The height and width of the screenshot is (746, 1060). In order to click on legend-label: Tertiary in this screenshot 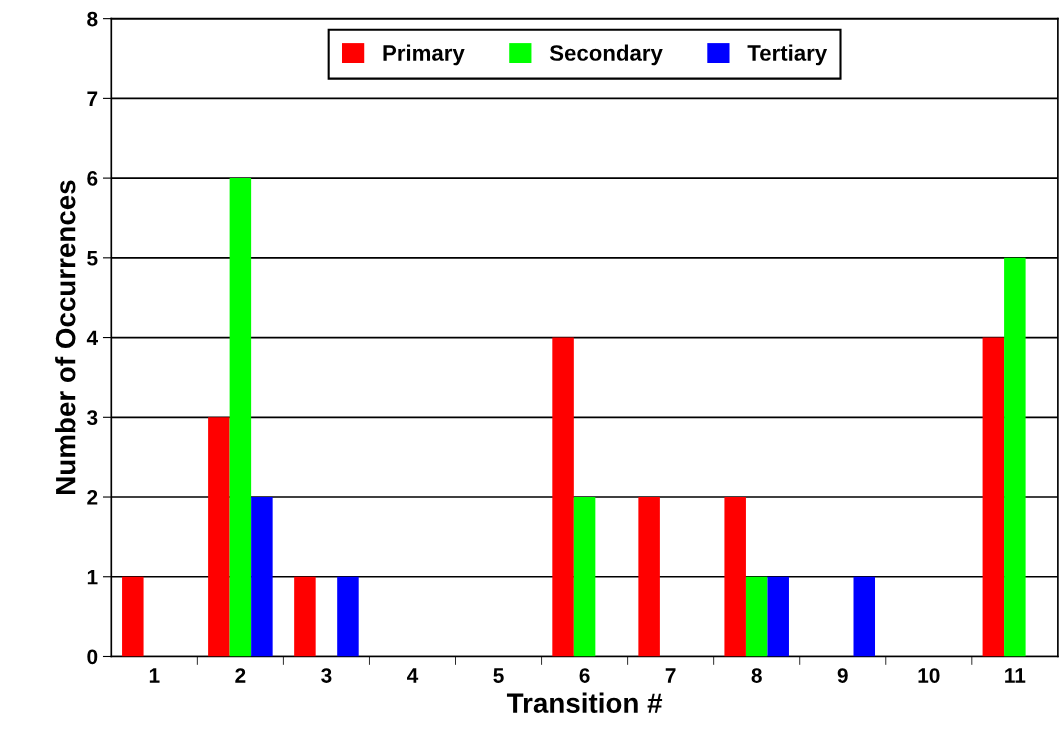, I will do `click(787, 55)`.